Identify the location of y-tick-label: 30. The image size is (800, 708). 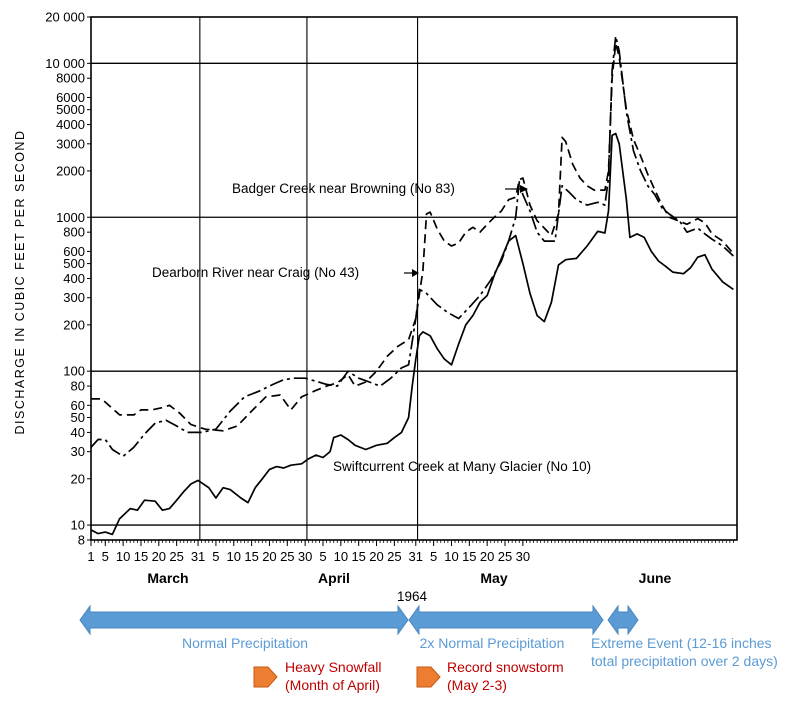
(78, 451).